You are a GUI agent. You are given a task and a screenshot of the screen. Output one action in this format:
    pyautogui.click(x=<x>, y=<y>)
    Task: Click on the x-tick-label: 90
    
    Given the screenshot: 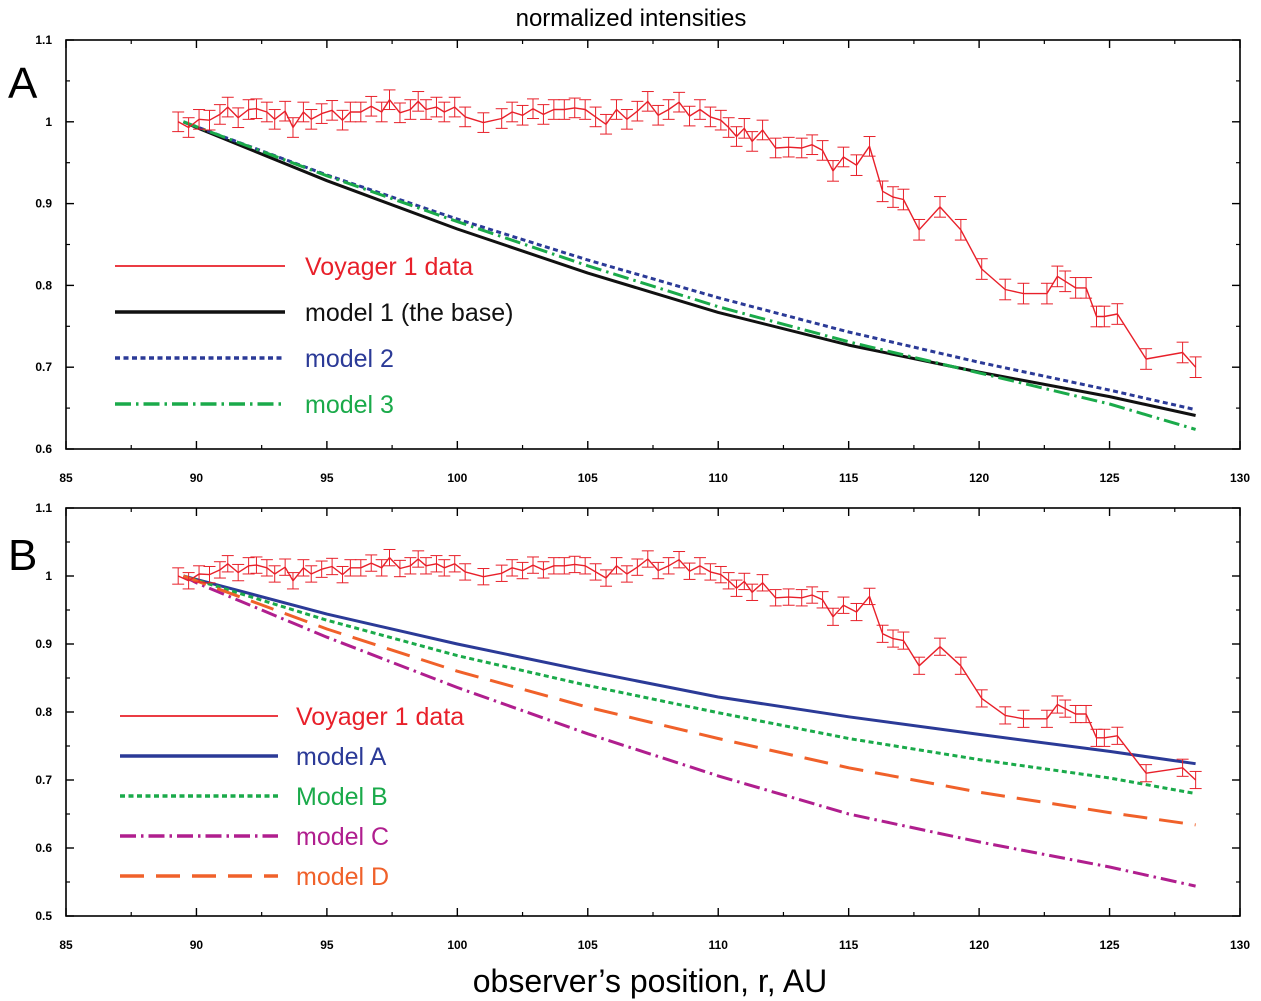 What is the action you would take?
    pyautogui.click(x=197, y=478)
    